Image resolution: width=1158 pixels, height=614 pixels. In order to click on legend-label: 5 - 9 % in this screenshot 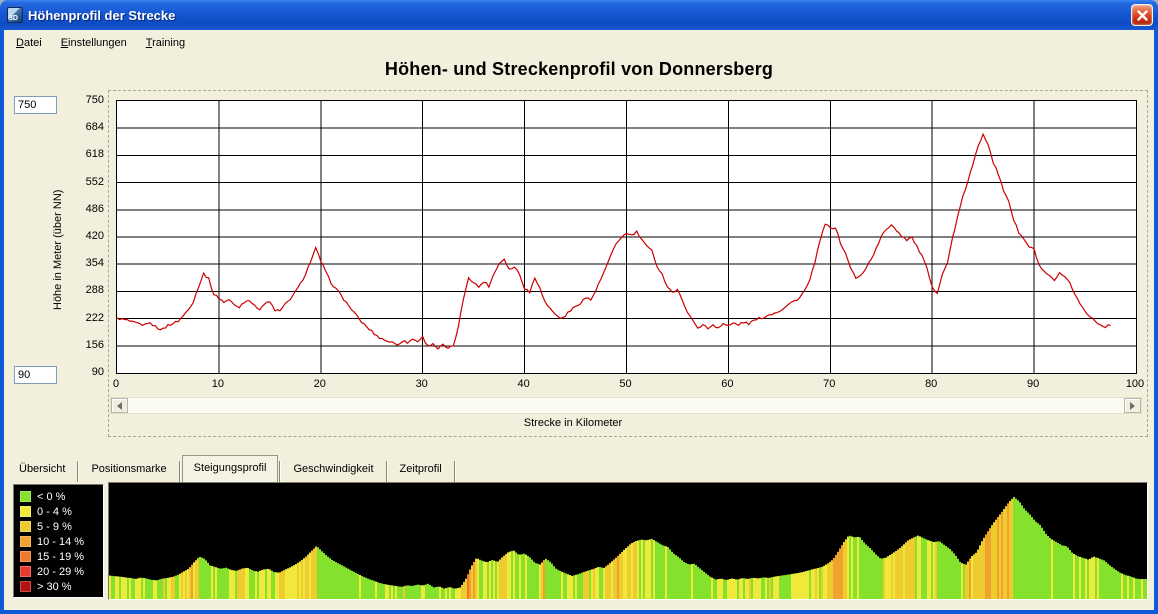, I will do `click(54, 526)`.